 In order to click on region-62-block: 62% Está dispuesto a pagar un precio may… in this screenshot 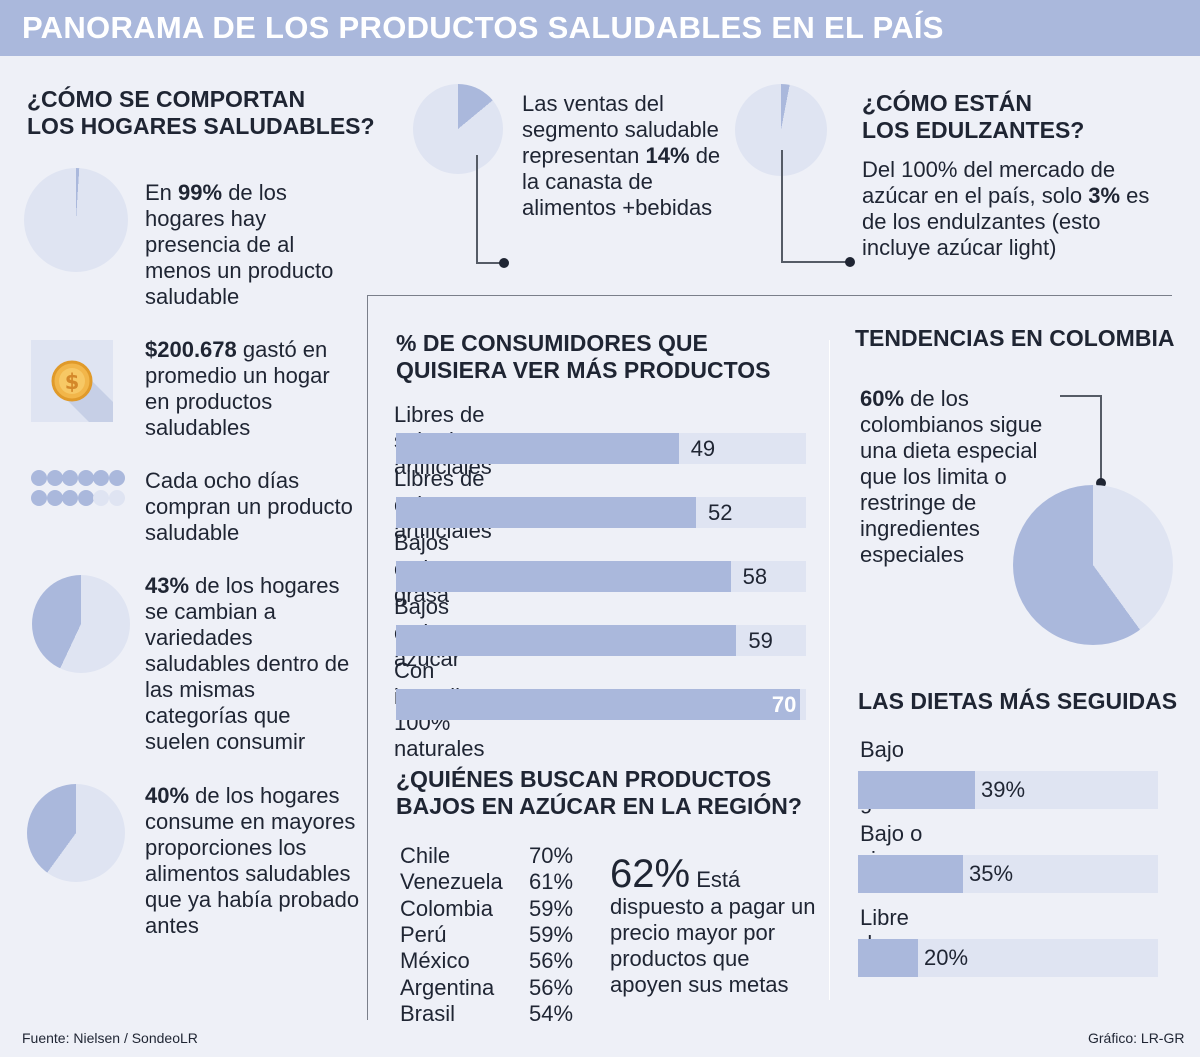, I will do `click(715, 926)`.